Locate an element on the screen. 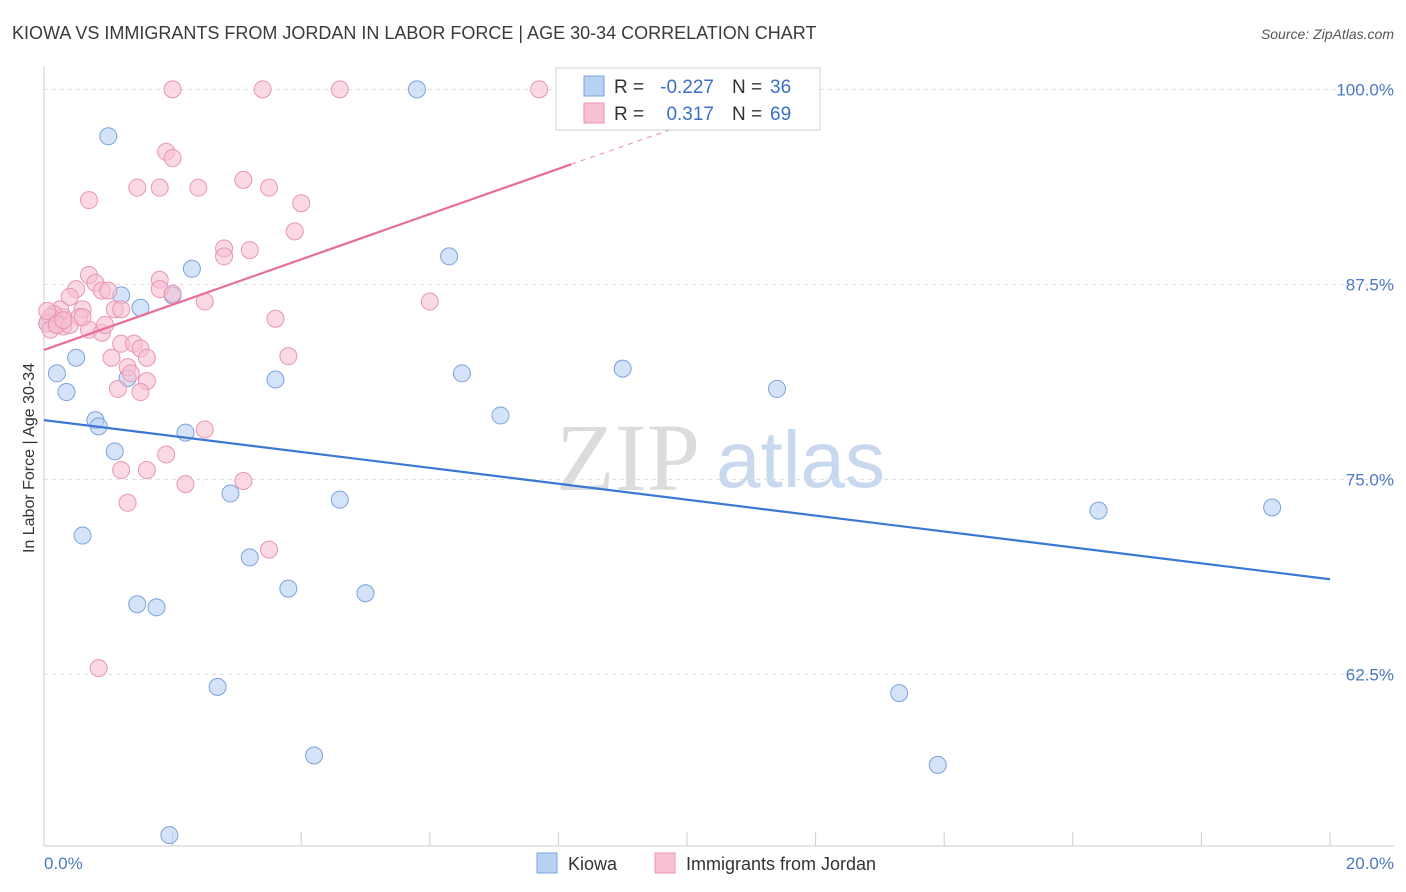 Image resolution: width=1406 pixels, height=892 pixels. chart-source: Source: ZipAtlas.com is located at coordinates (1327, 34).